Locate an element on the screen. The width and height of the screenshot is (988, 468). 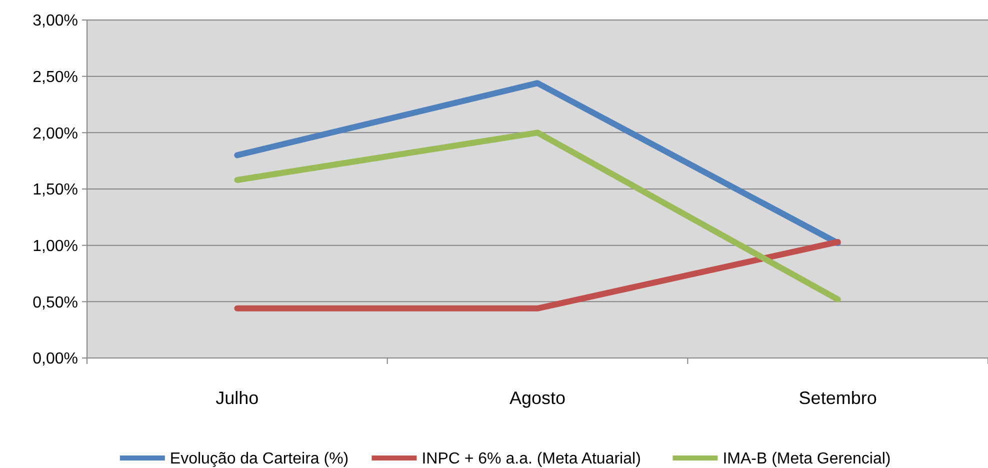
y-tick-label: 0,50% is located at coordinates (55, 303).